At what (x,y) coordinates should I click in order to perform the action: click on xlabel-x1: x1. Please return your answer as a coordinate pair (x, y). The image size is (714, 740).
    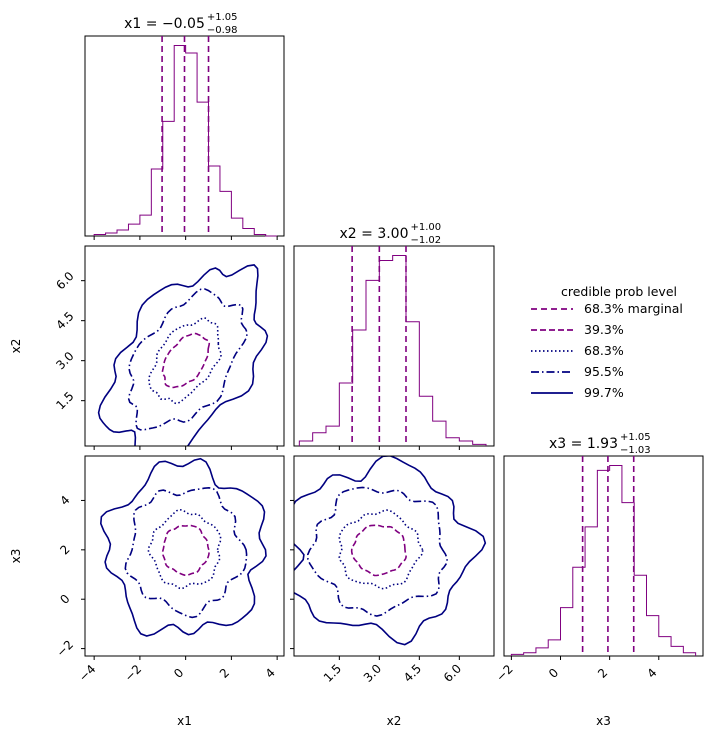
    Looking at the image, I should click on (184, 721).